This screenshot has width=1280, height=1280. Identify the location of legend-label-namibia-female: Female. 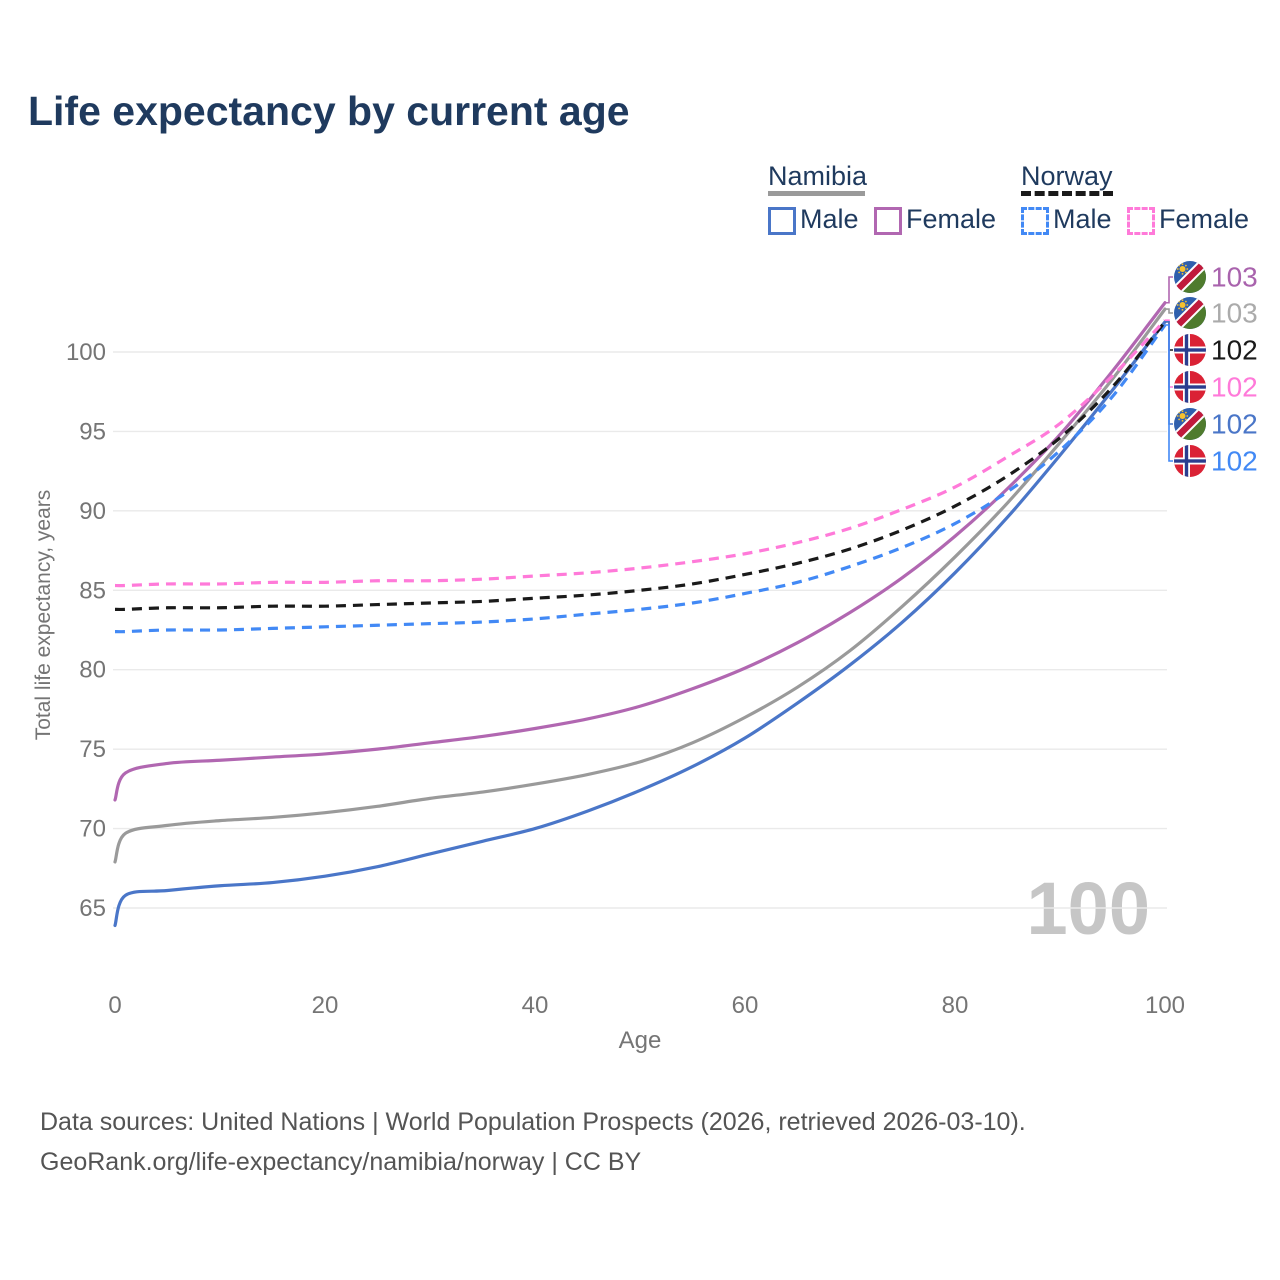
(951, 219).